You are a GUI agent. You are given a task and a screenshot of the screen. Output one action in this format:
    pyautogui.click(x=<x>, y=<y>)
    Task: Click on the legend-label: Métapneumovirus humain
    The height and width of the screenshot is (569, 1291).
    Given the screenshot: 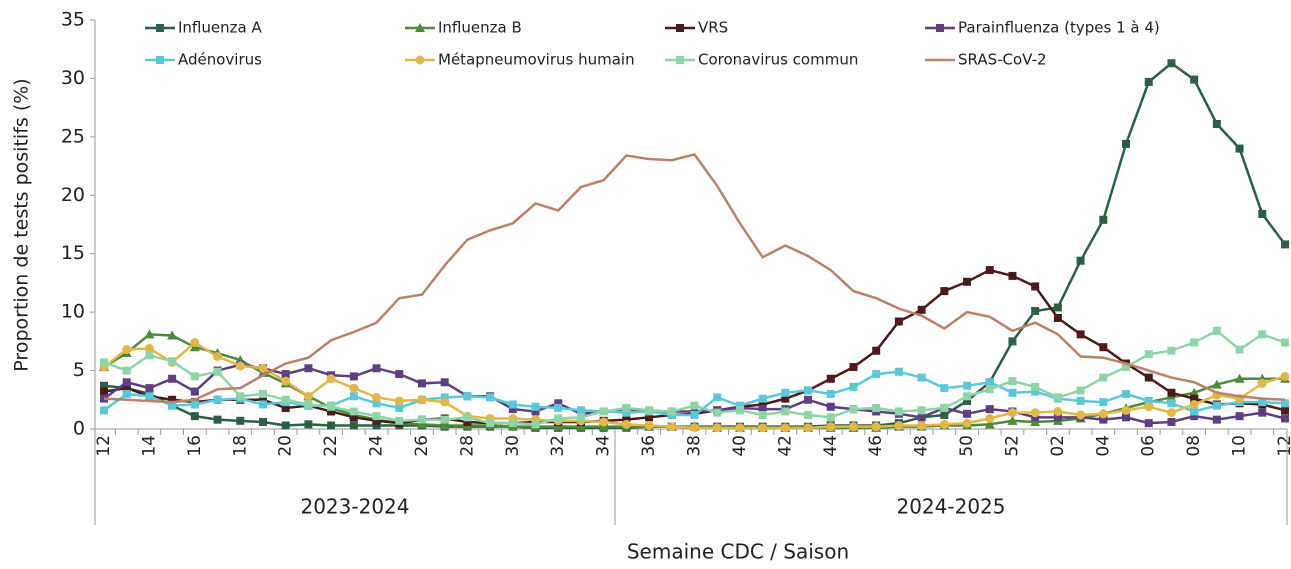 What is the action you would take?
    pyautogui.click(x=536, y=60)
    